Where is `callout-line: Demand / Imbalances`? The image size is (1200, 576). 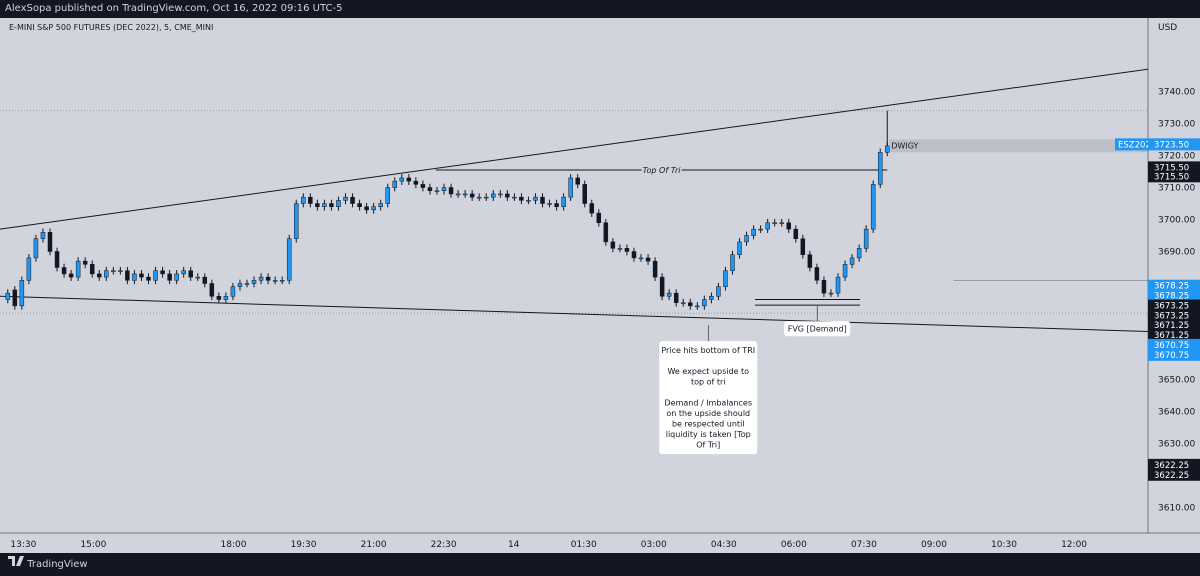
callout-line: Demand / Imbalances is located at coordinates (708, 403).